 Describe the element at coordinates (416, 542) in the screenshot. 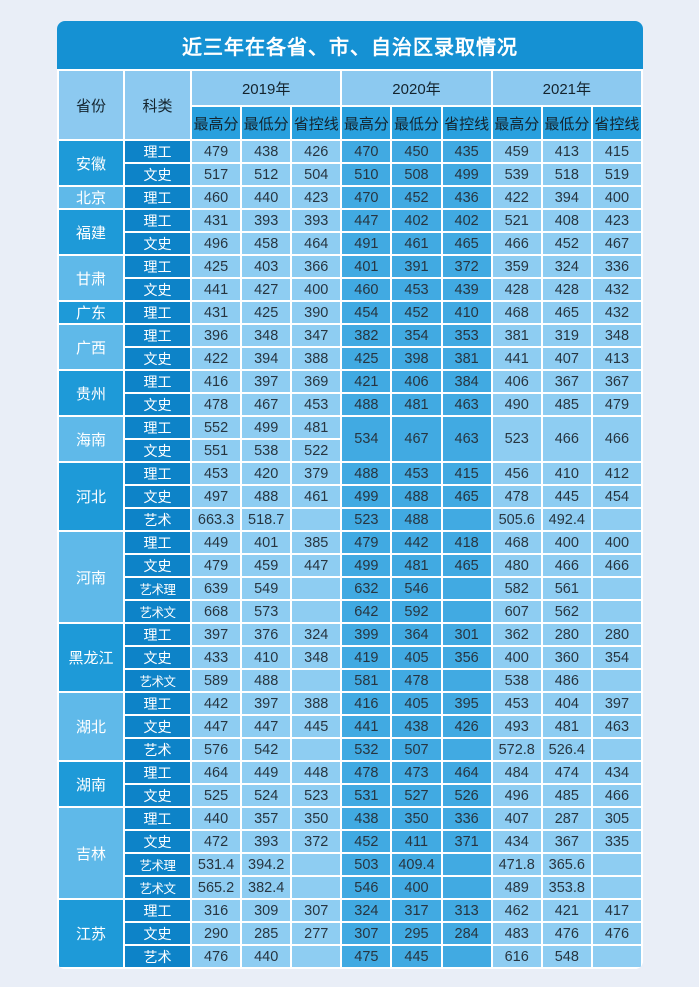

I see `score-cell: 442` at that location.